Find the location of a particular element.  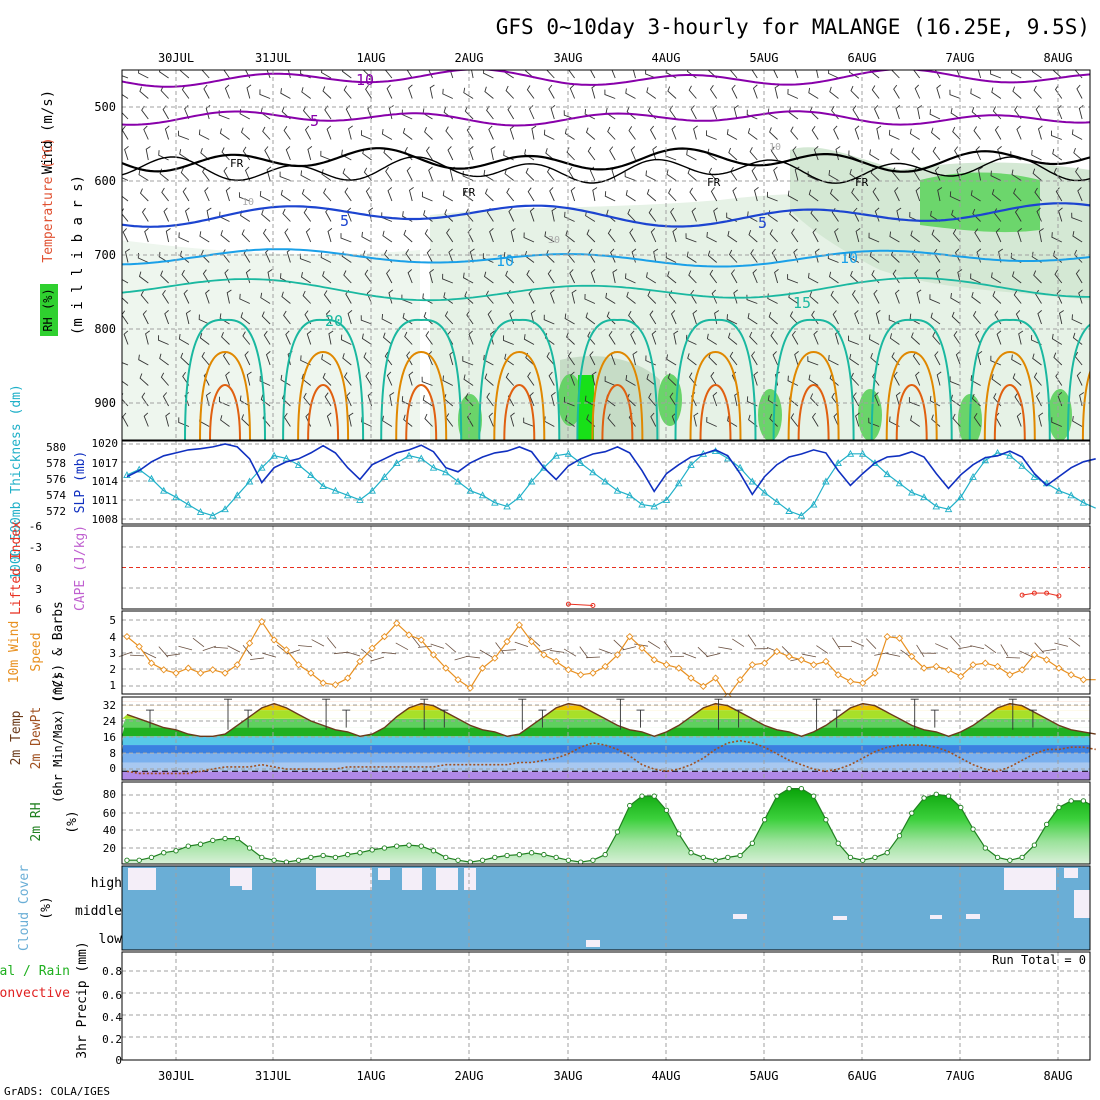

tick-label: 700 is located at coordinates (105, 255).